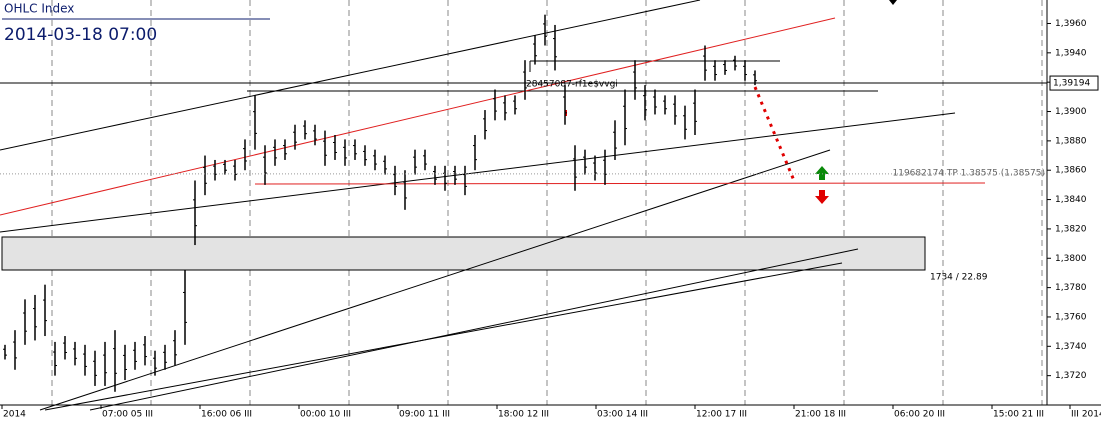 The image size is (1101, 421). What do you see at coordinates (822, 197) in the screenshot?
I see `down-arrow` at bounding box center [822, 197].